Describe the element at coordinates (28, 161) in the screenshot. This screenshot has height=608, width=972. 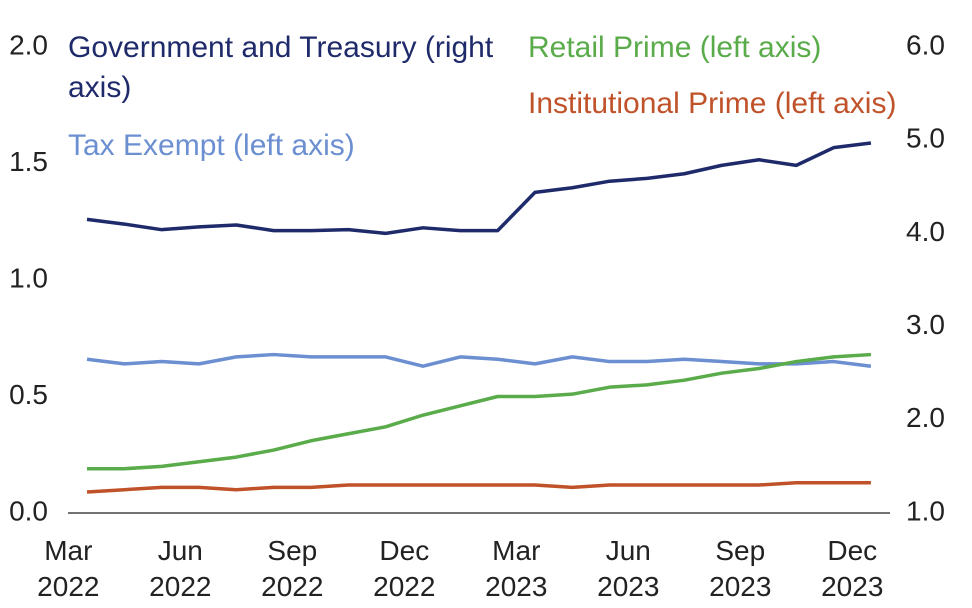
I see `y-tick-label: 1.5` at that location.